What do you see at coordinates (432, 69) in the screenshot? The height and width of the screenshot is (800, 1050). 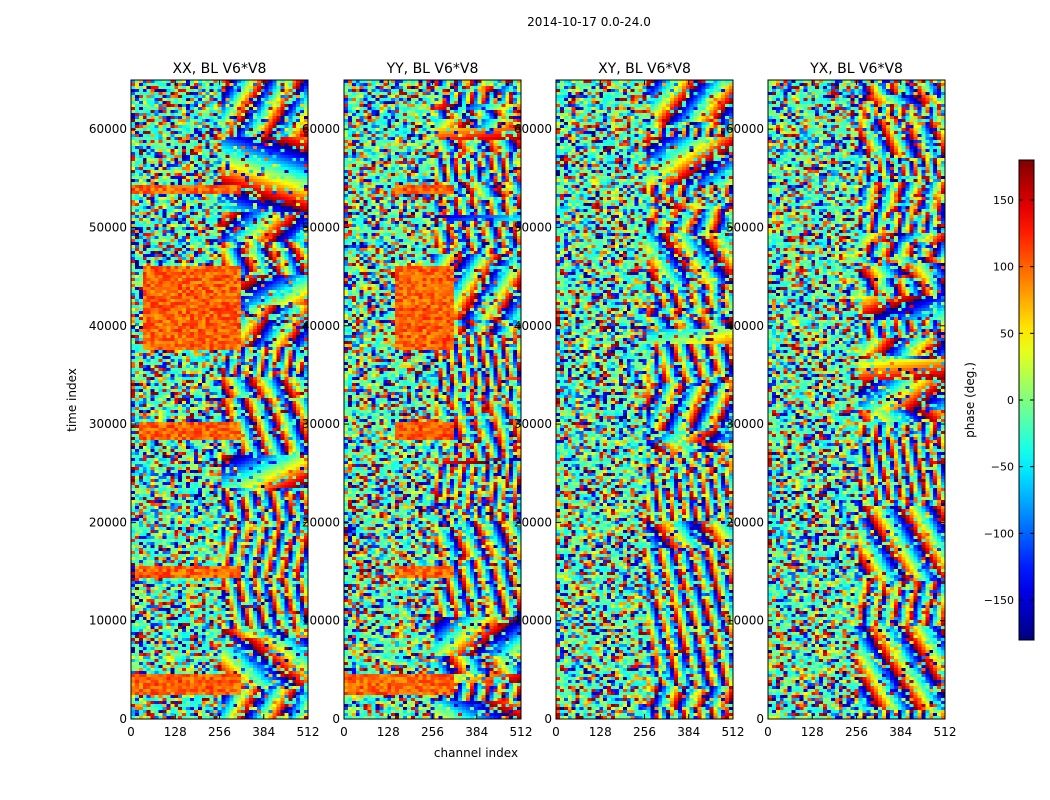 I see `panel-title: YY, BL V6*V8` at bounding box center [432, 69].